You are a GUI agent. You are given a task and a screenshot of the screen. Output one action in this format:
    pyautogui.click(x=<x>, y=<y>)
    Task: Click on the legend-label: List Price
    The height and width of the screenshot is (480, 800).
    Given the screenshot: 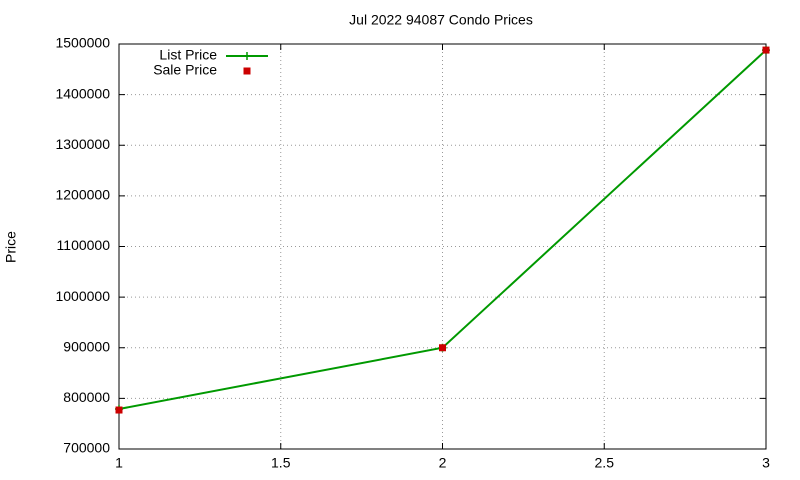 What is the action you would take?
    pyautogui.click(x=188, y=55)
    